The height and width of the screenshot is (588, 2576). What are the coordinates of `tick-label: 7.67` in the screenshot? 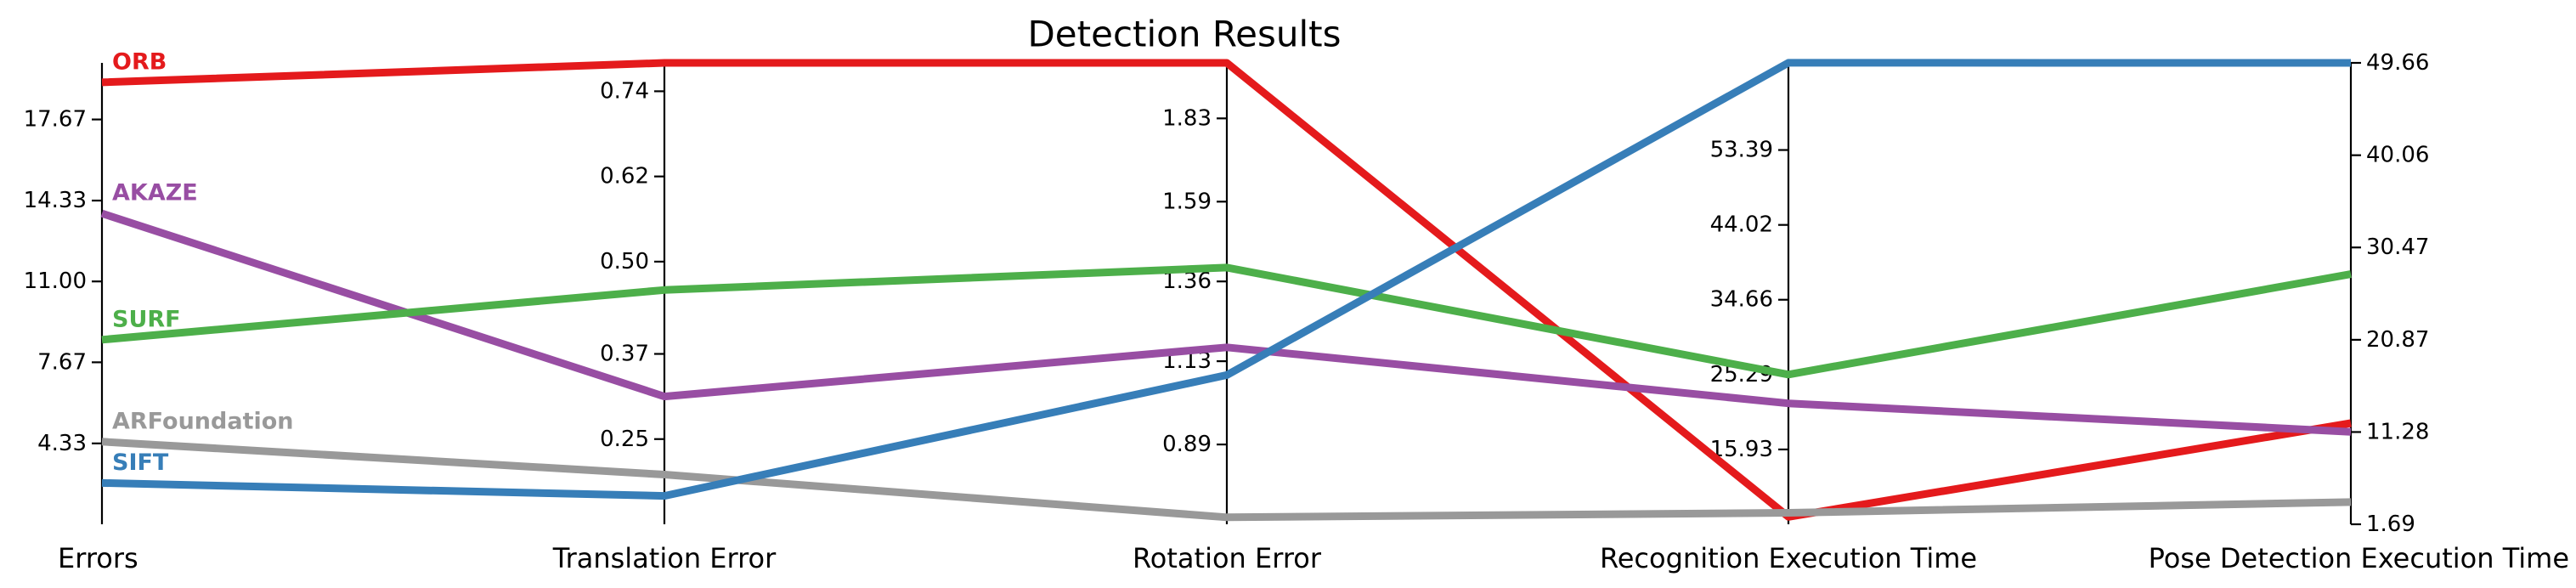 It's located at (62, 362).